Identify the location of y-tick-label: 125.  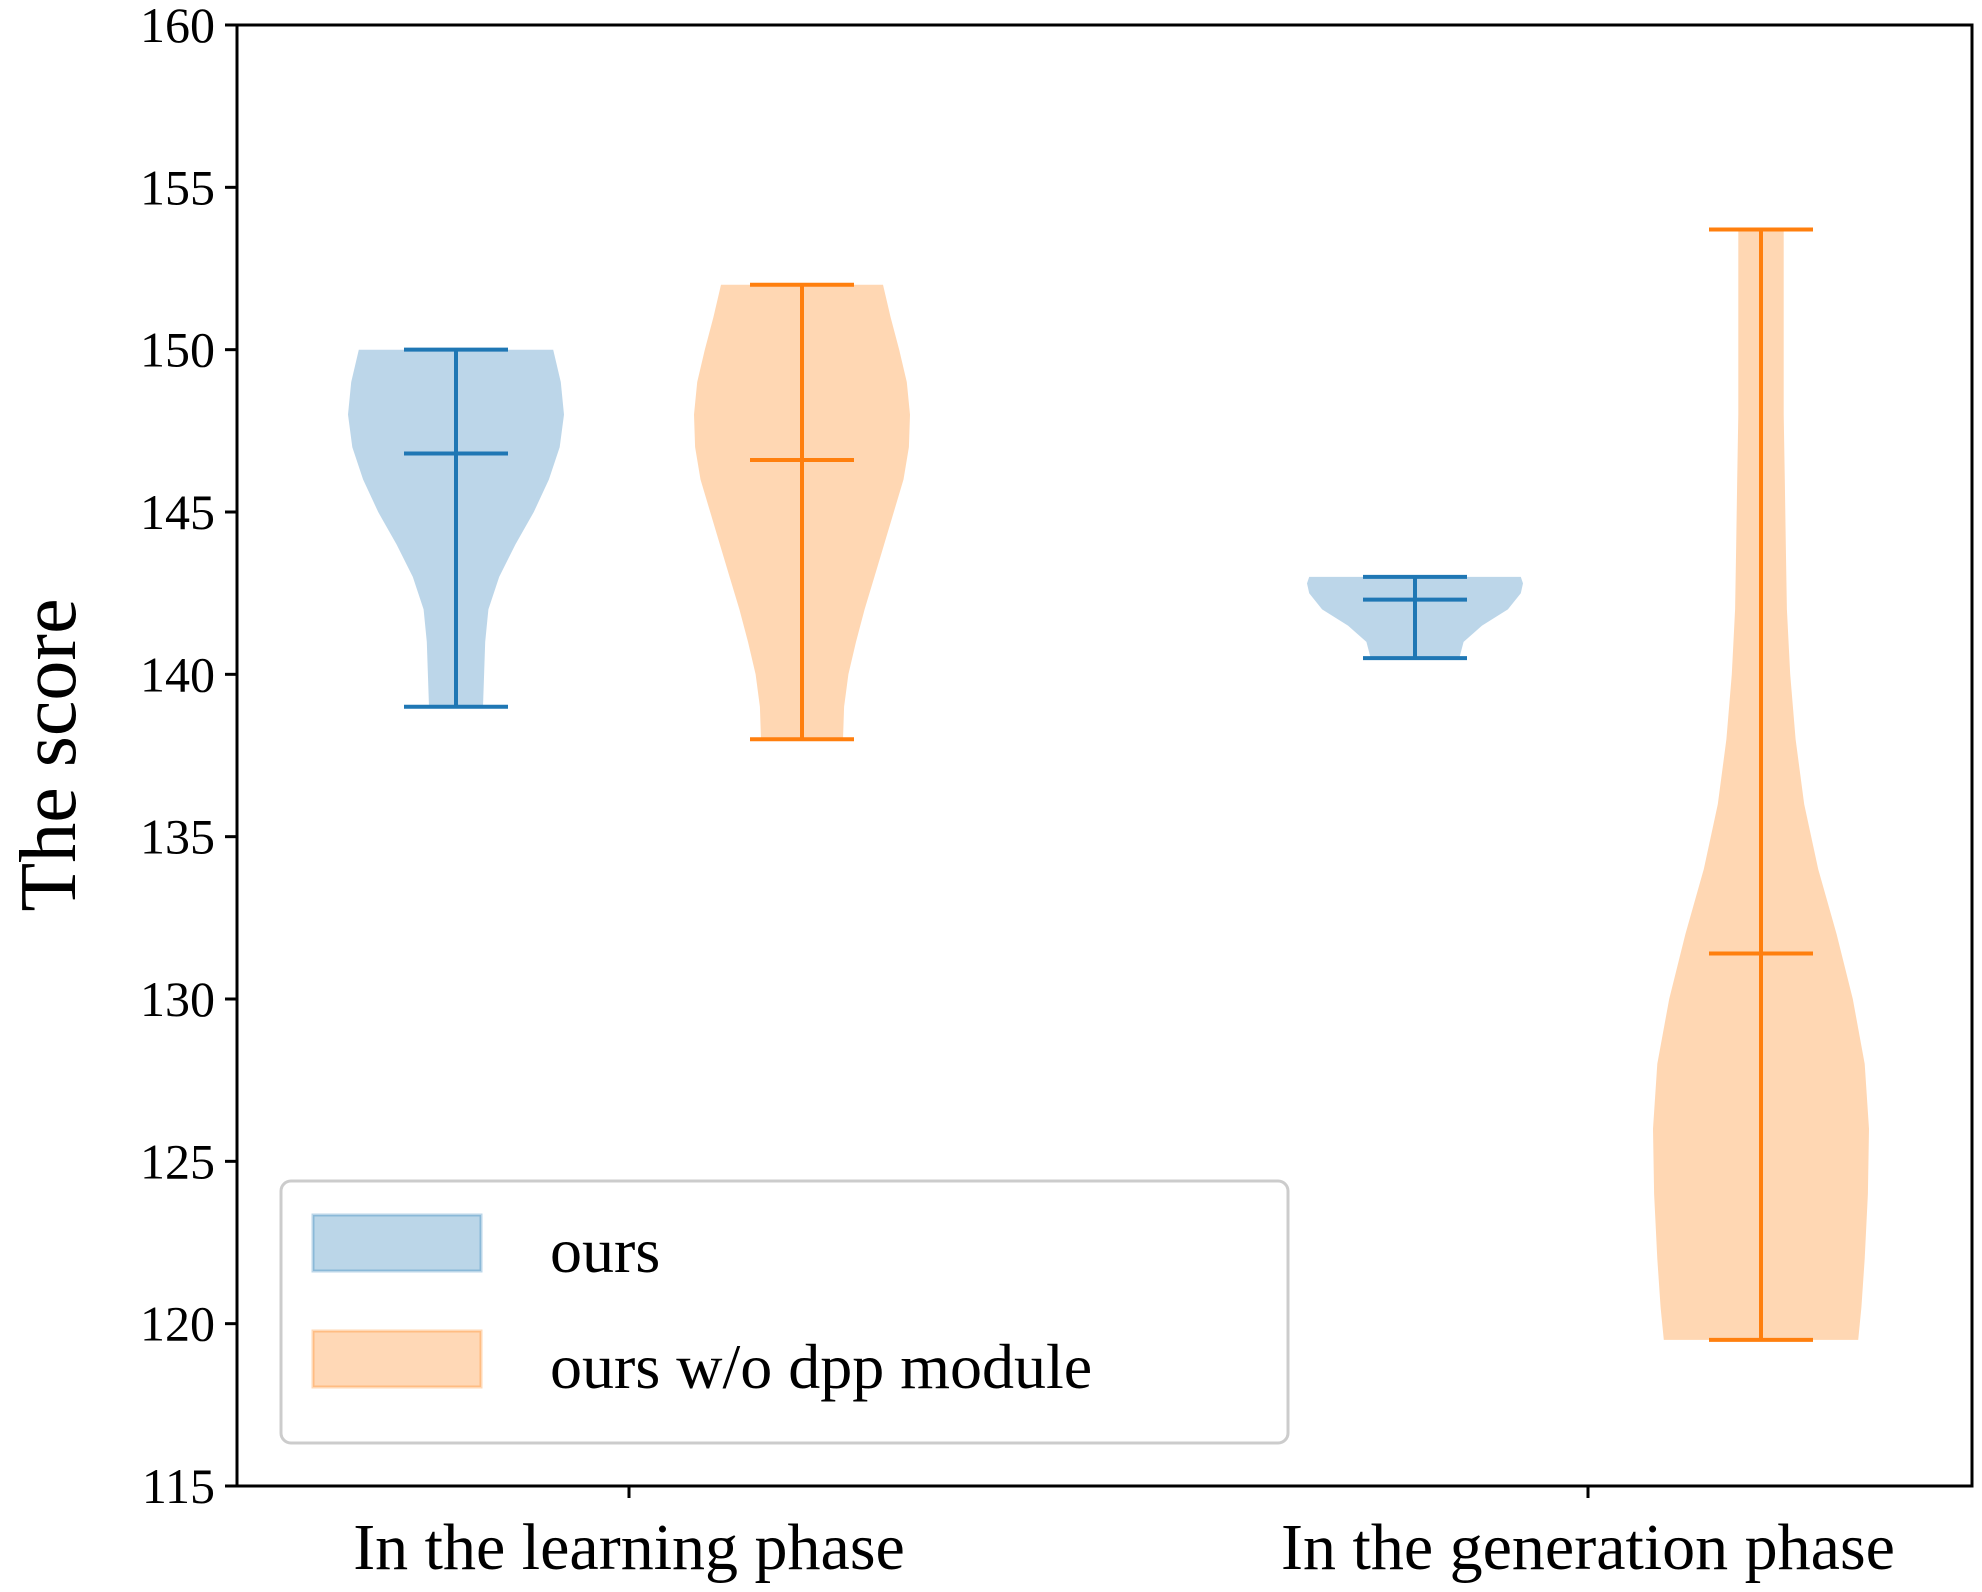
(177, 1161).